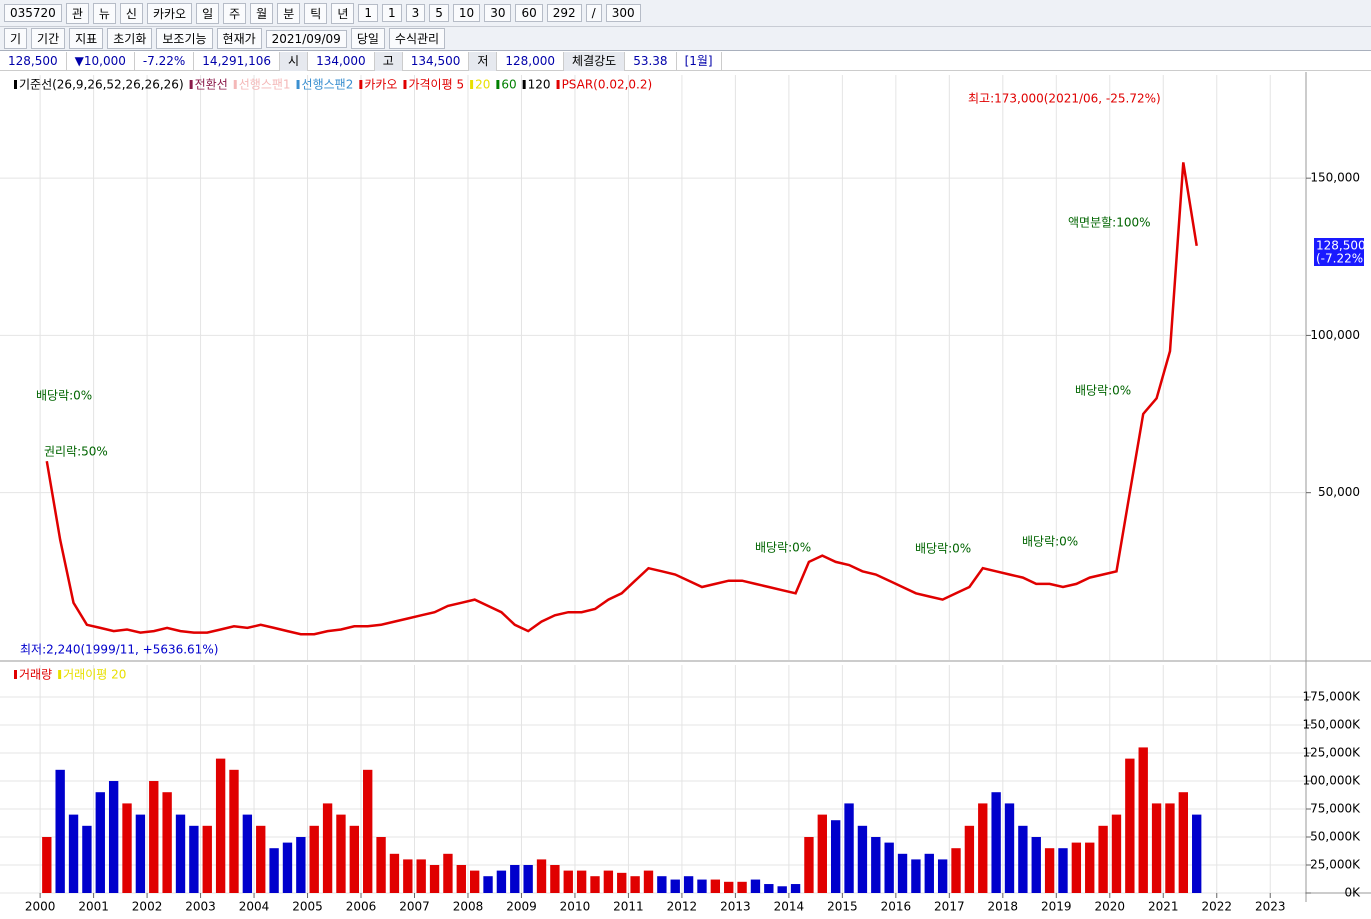  Describe the element at coordinates (169, 13) in the screenshot. I see `toolbar-button: 카카오` at that location.